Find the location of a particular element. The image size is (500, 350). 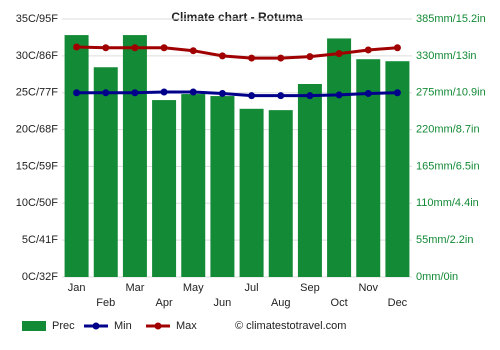

x-tick-label: Jul is located at coordinates (252, 288).